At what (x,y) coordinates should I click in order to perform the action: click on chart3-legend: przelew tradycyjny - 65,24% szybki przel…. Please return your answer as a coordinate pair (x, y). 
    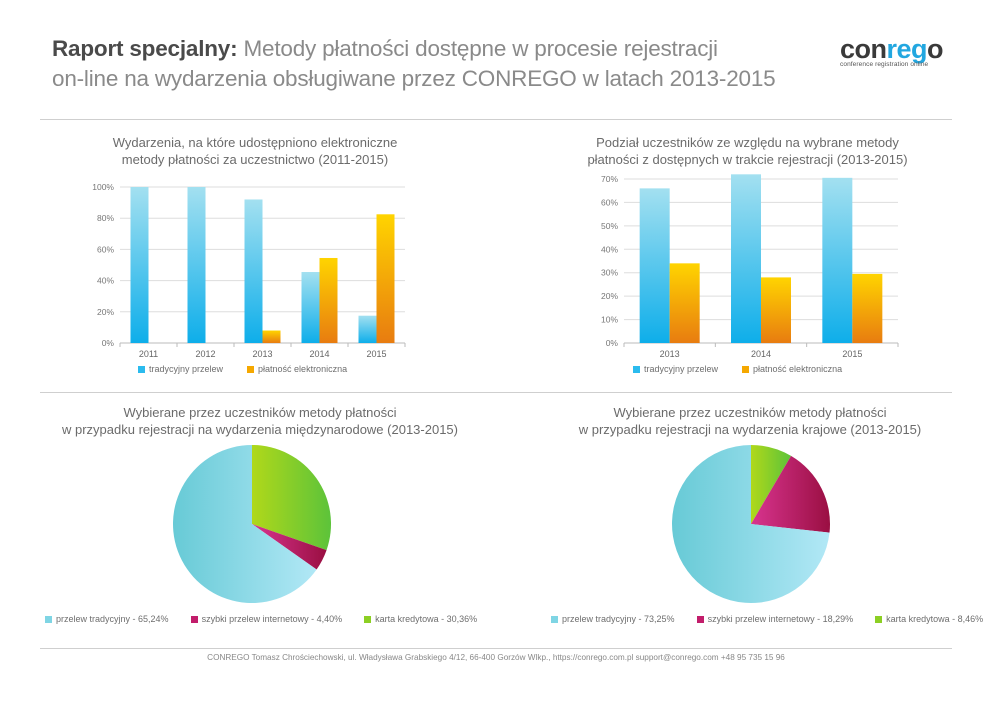
    Looking at the image, I should click on (261, 619).